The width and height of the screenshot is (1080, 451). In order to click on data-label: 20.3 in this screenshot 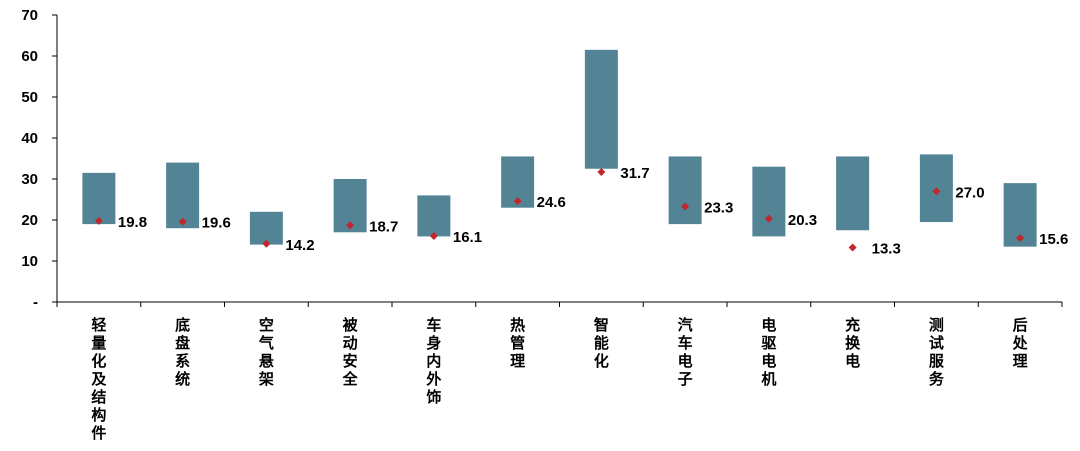, I will do `click(802, 220)`.